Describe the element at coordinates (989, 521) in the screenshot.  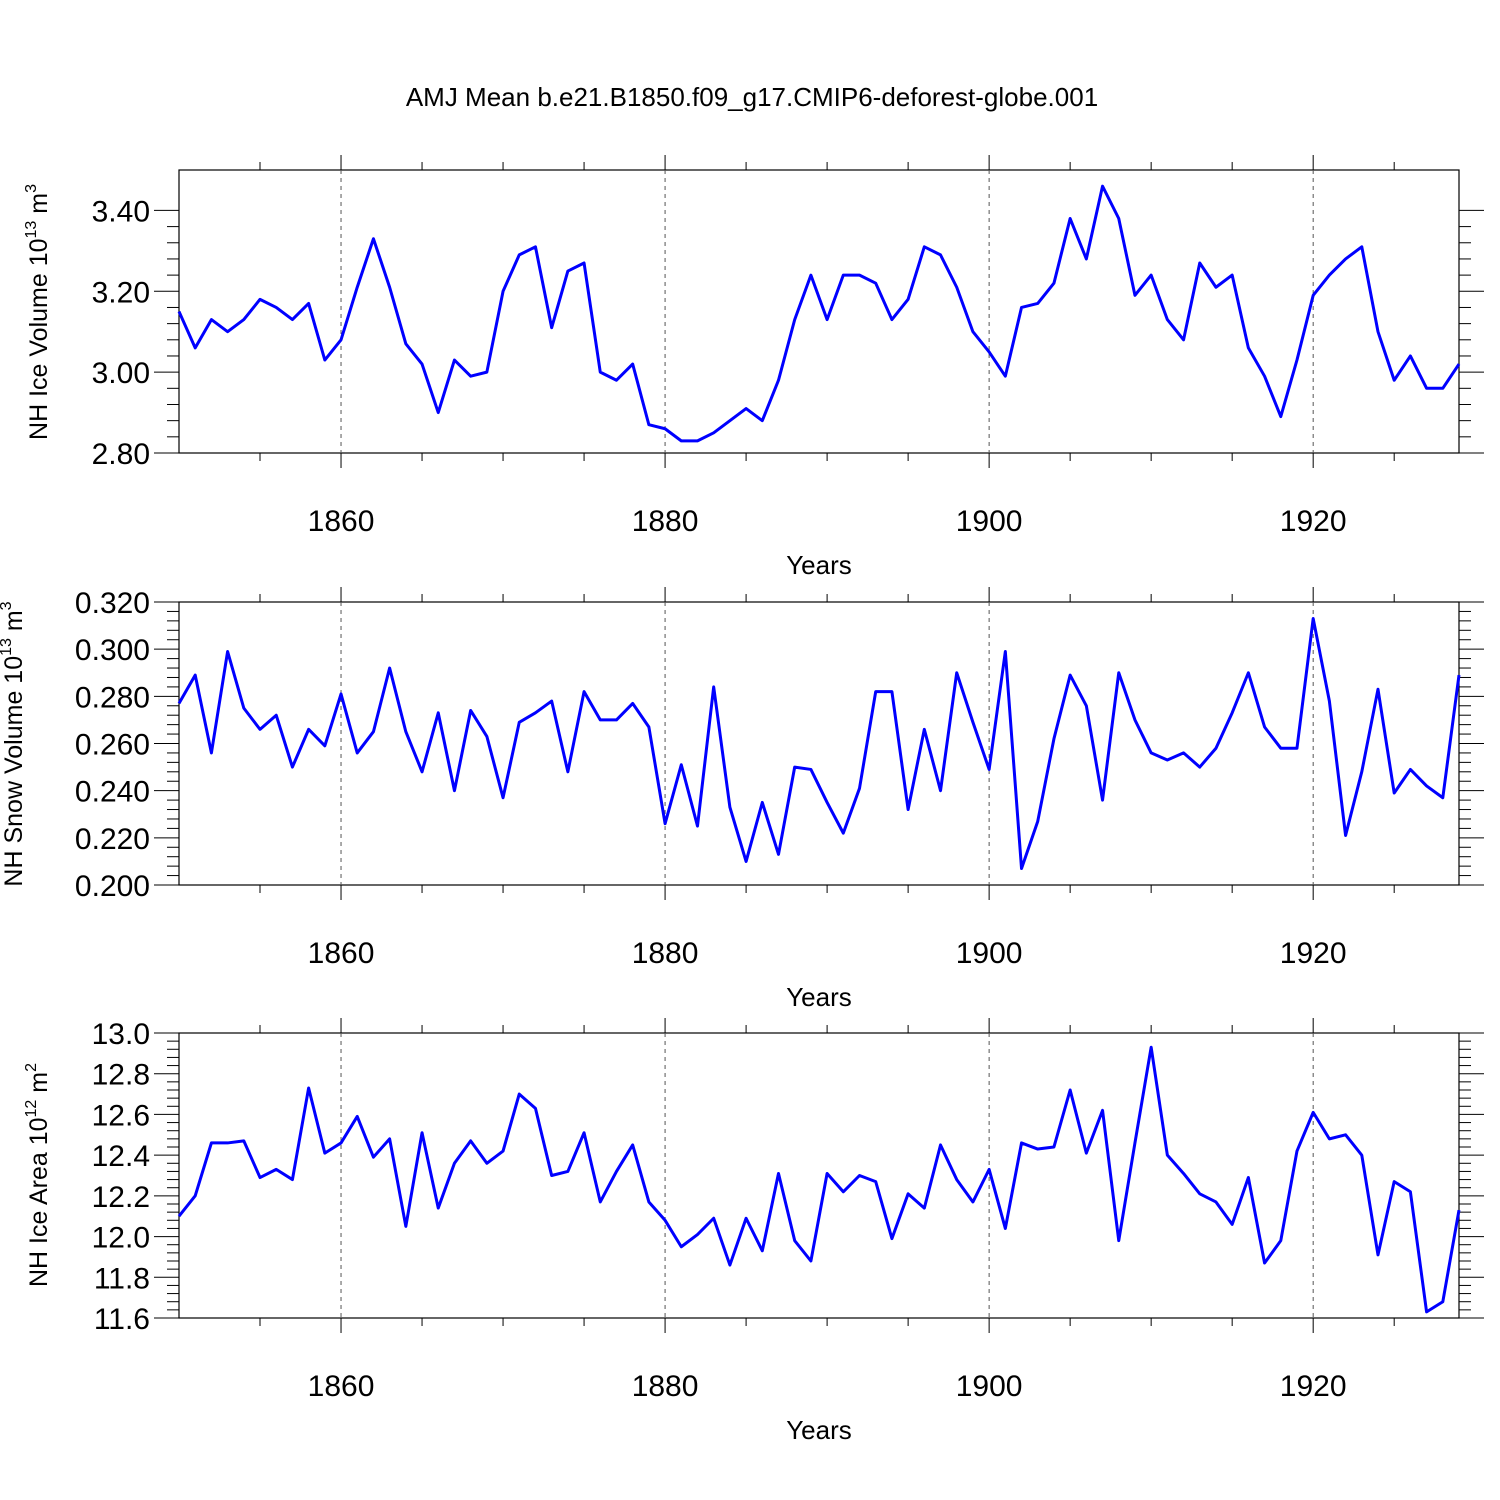
I see `x-tick-label: 1900` at that location.